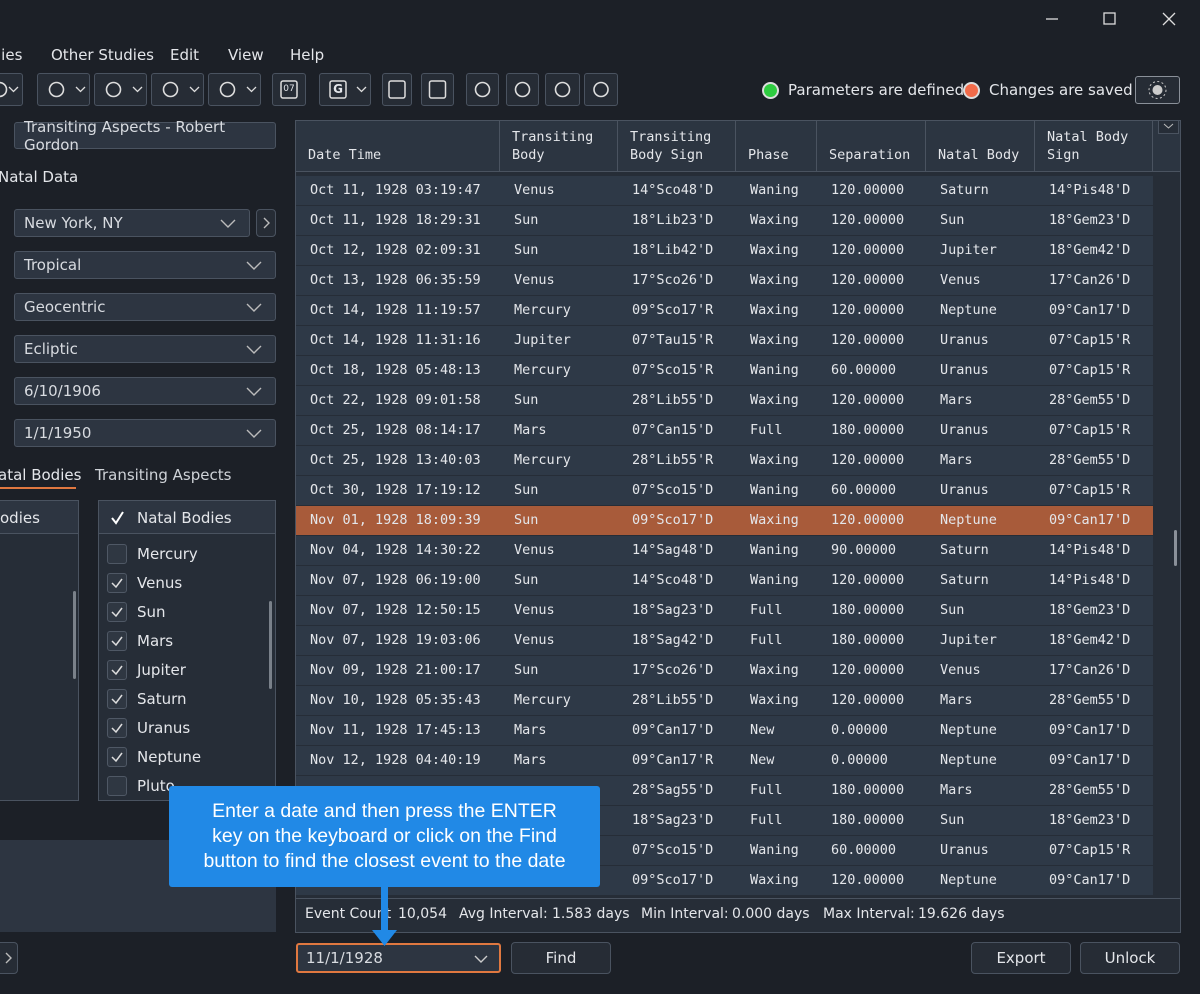 The width and height of the screenshot is (1200, 994). Describe the element at coordinates (103, 55) in the screenshot. I see `menu-item: Other Studies` at that location.